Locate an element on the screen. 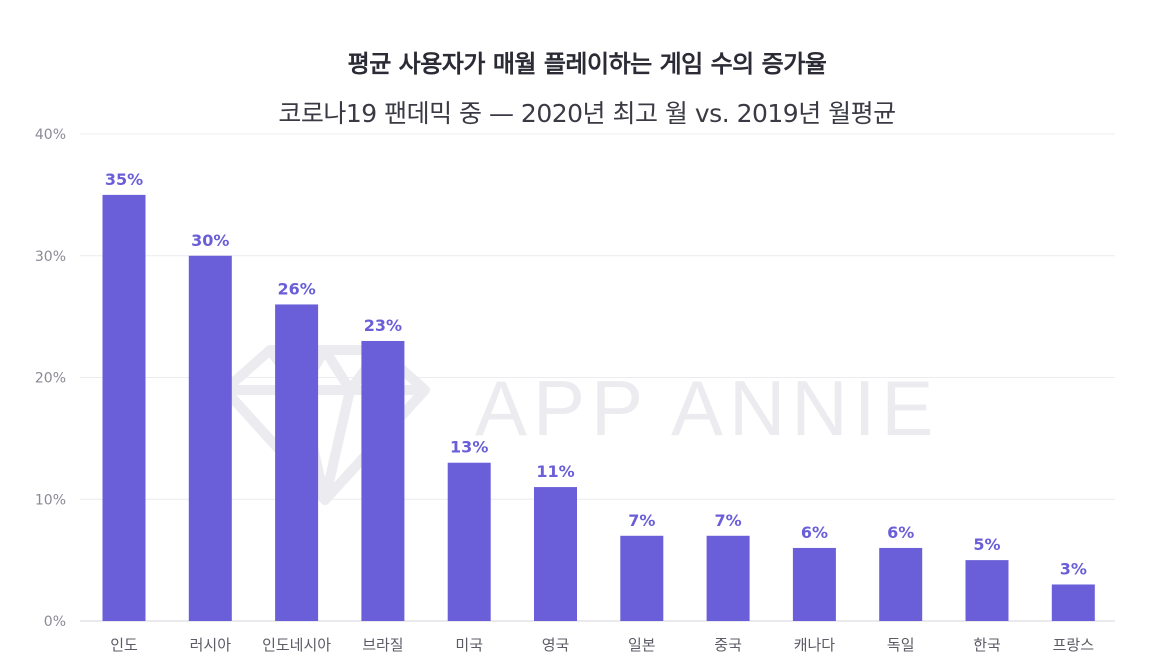 Image resolution: width=1174 pixels, height=672 pixels. y-tick-label: 40% is located at coordinates (50, 135).